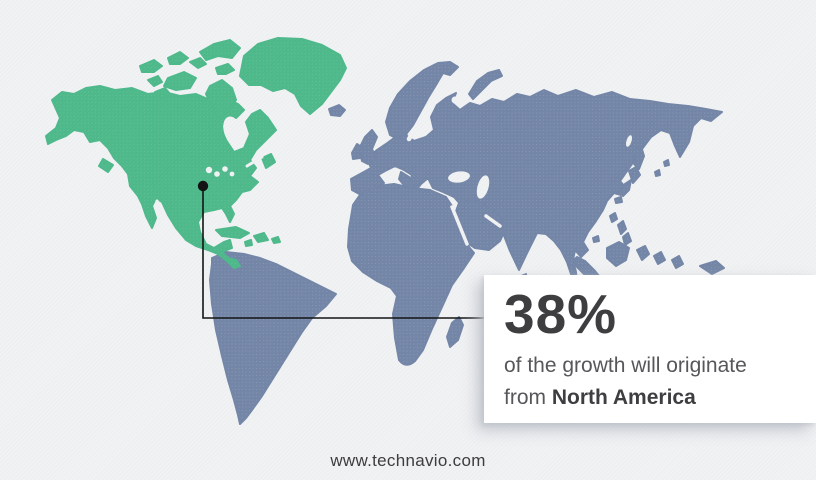 The image size is (816, 480). I want to click on region-moluccas, so click(659, 258).